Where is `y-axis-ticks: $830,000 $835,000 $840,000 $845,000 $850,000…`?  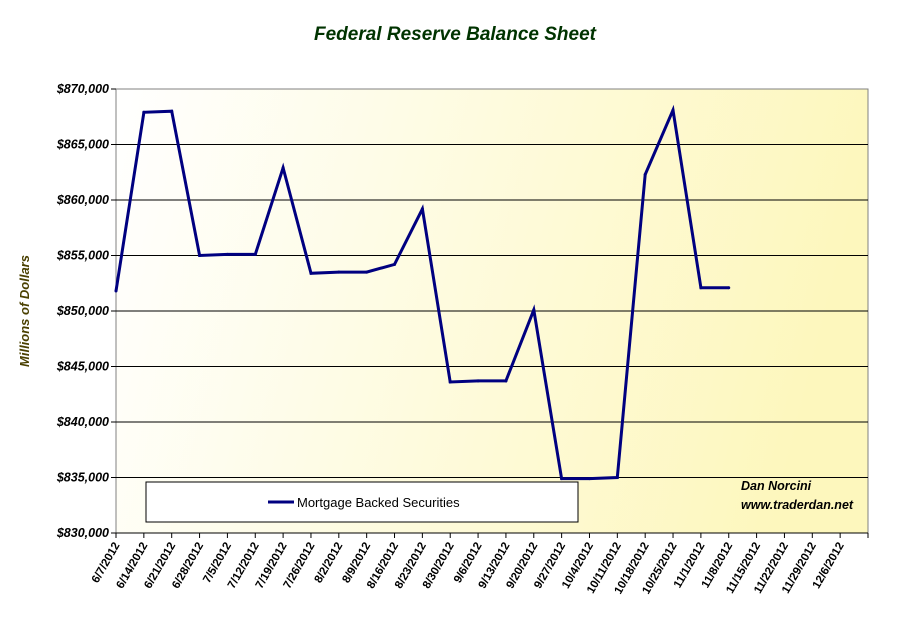
y-axis-ticks: $830,000 $835,000 $840,000 $845,000 $850,000… is located at coordinates (86, 311).